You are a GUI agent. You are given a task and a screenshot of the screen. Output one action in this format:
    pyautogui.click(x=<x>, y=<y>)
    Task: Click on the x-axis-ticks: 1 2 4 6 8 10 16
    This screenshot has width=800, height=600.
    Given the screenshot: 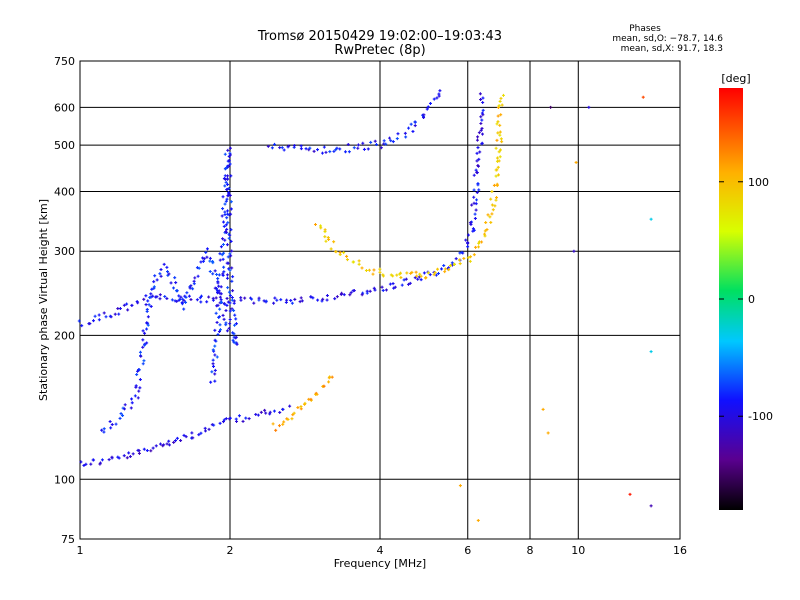 What is the action you would take?
    pyautogui.click(x=382, y=550)
    